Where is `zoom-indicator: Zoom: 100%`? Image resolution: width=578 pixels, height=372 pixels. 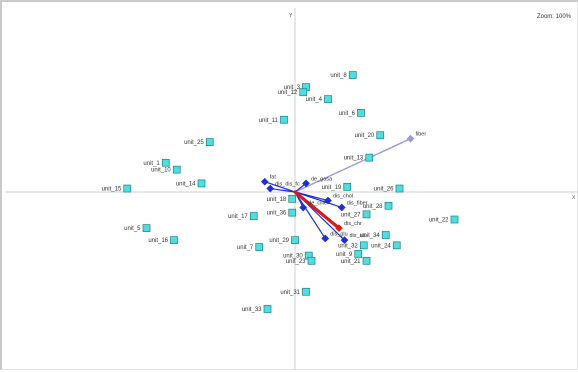
zoom-indicator: Zoom: 100% is located at coordinates (553, 17).